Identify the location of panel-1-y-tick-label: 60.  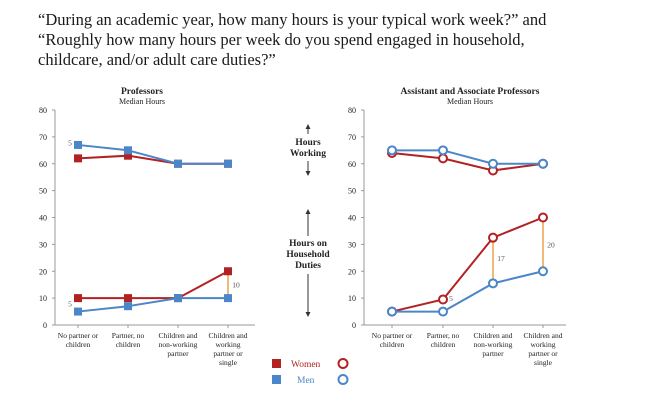
(43, 164).